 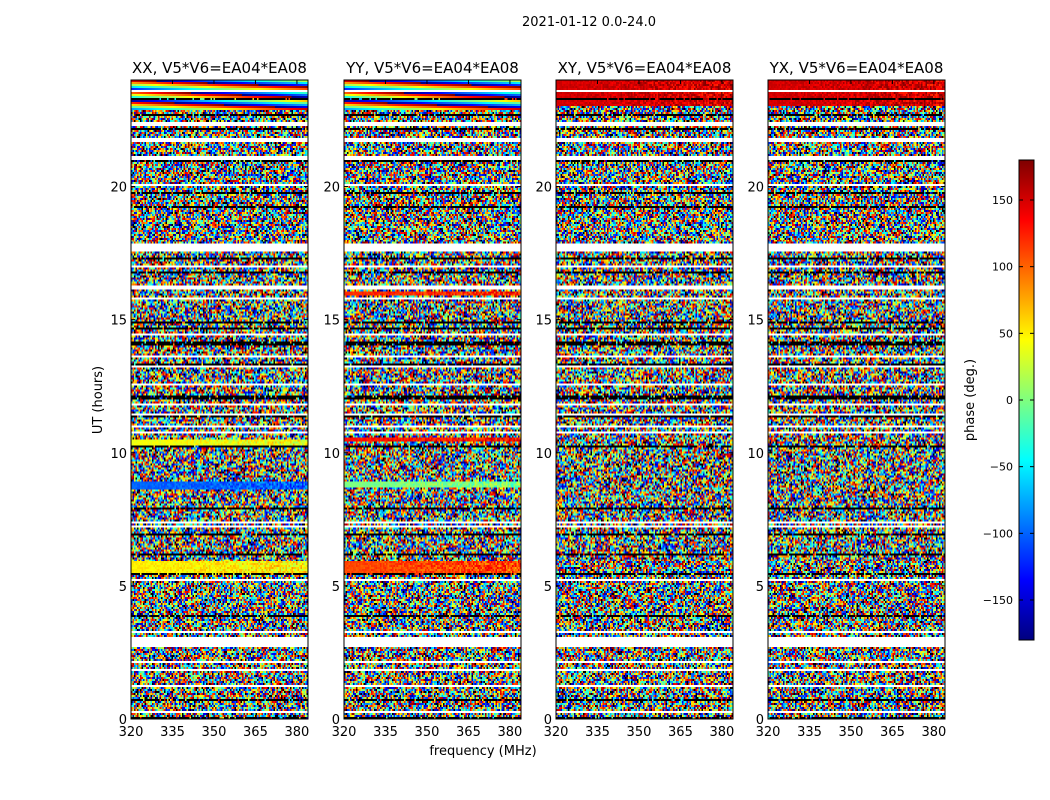 What do you see at coordinates (970, 400) in the screenshot?
I see `colorbar-label: phase (deg.)` at bounding box center [970, 400].